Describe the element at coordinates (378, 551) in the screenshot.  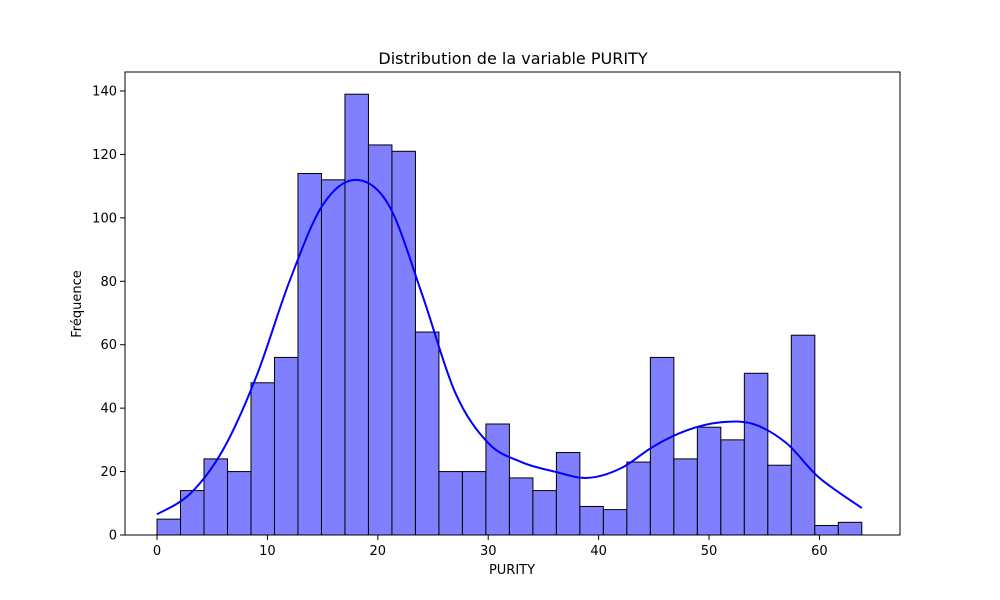
I see `x-tick-label: 20` at that location.